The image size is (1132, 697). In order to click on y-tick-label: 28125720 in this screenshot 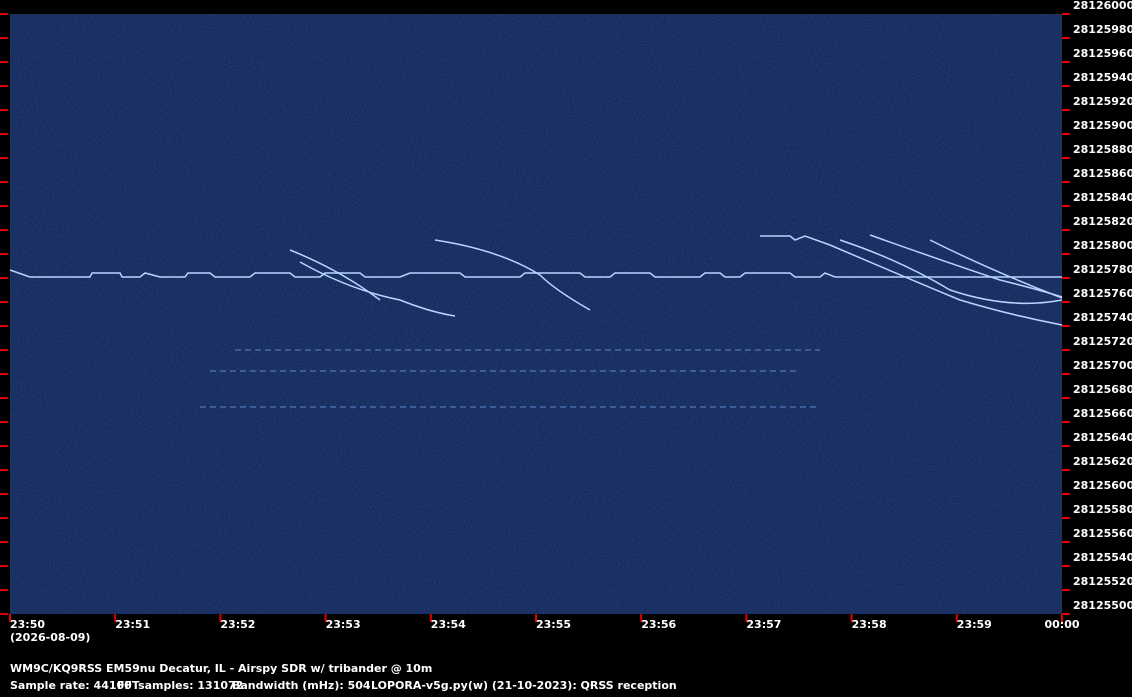, I will do `click(1102, 341)`.